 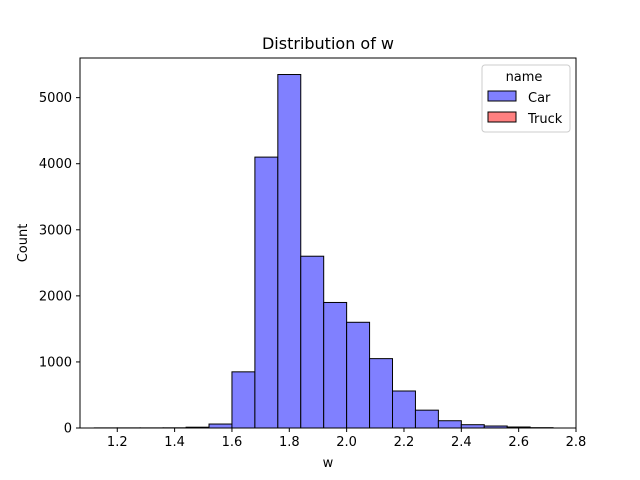 I want to click on legend-title: name, so click(x=524, y=77).